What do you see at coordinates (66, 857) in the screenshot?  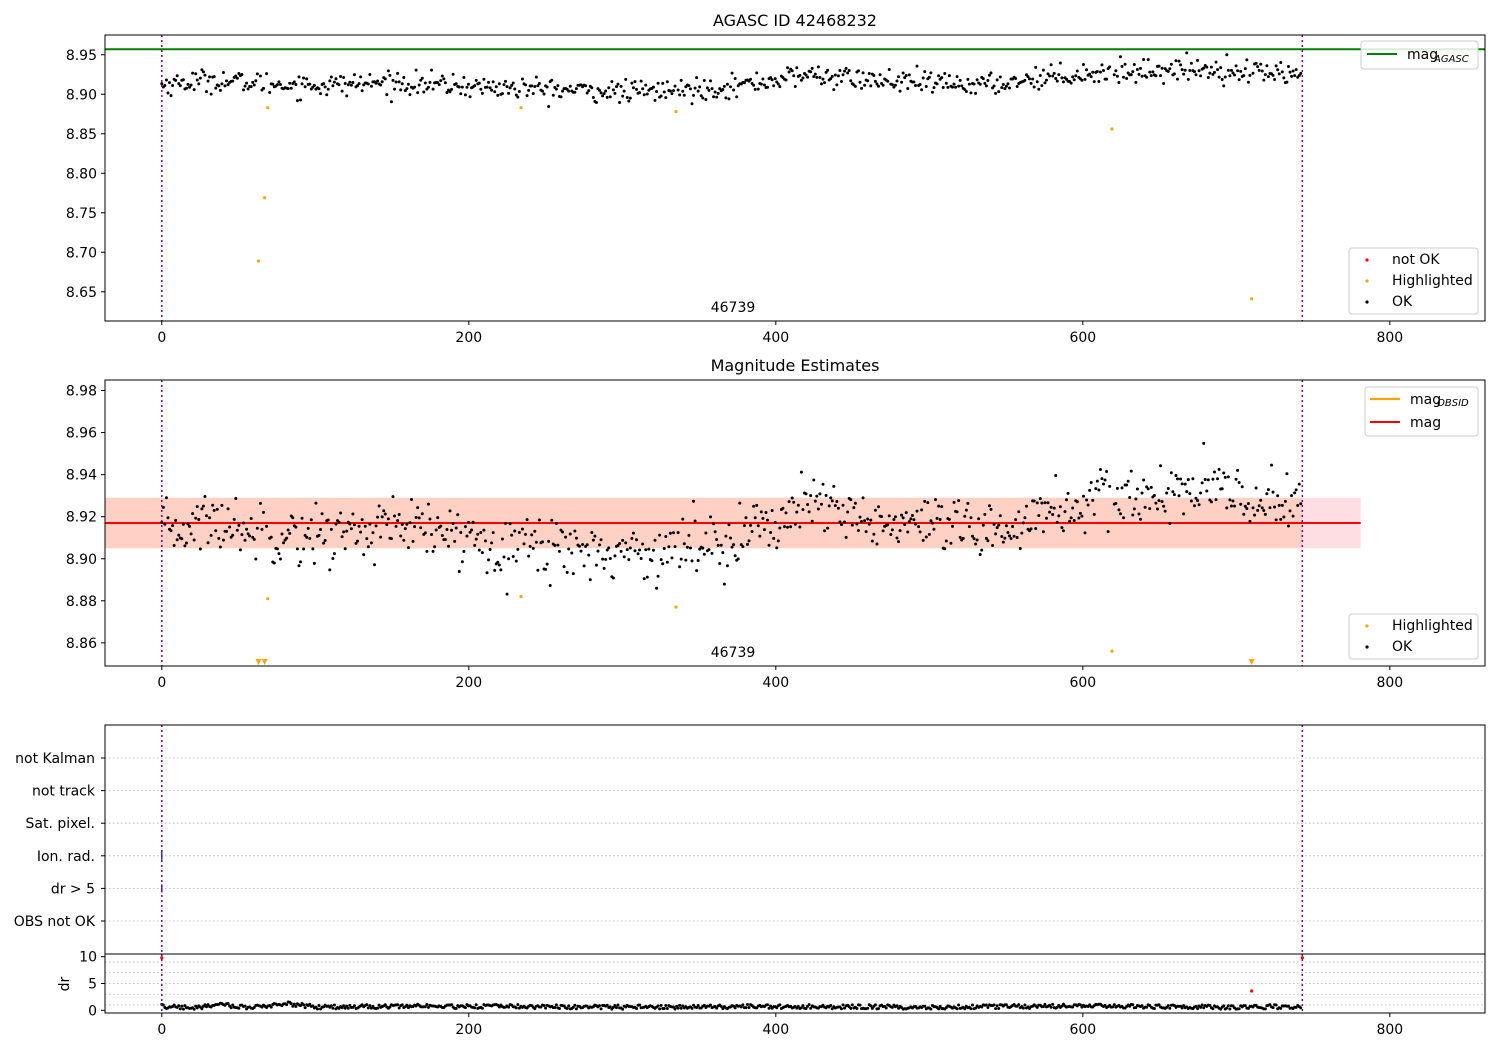 I see `y-tick-label: Ion. rad.` at bounding box center [66, 857].